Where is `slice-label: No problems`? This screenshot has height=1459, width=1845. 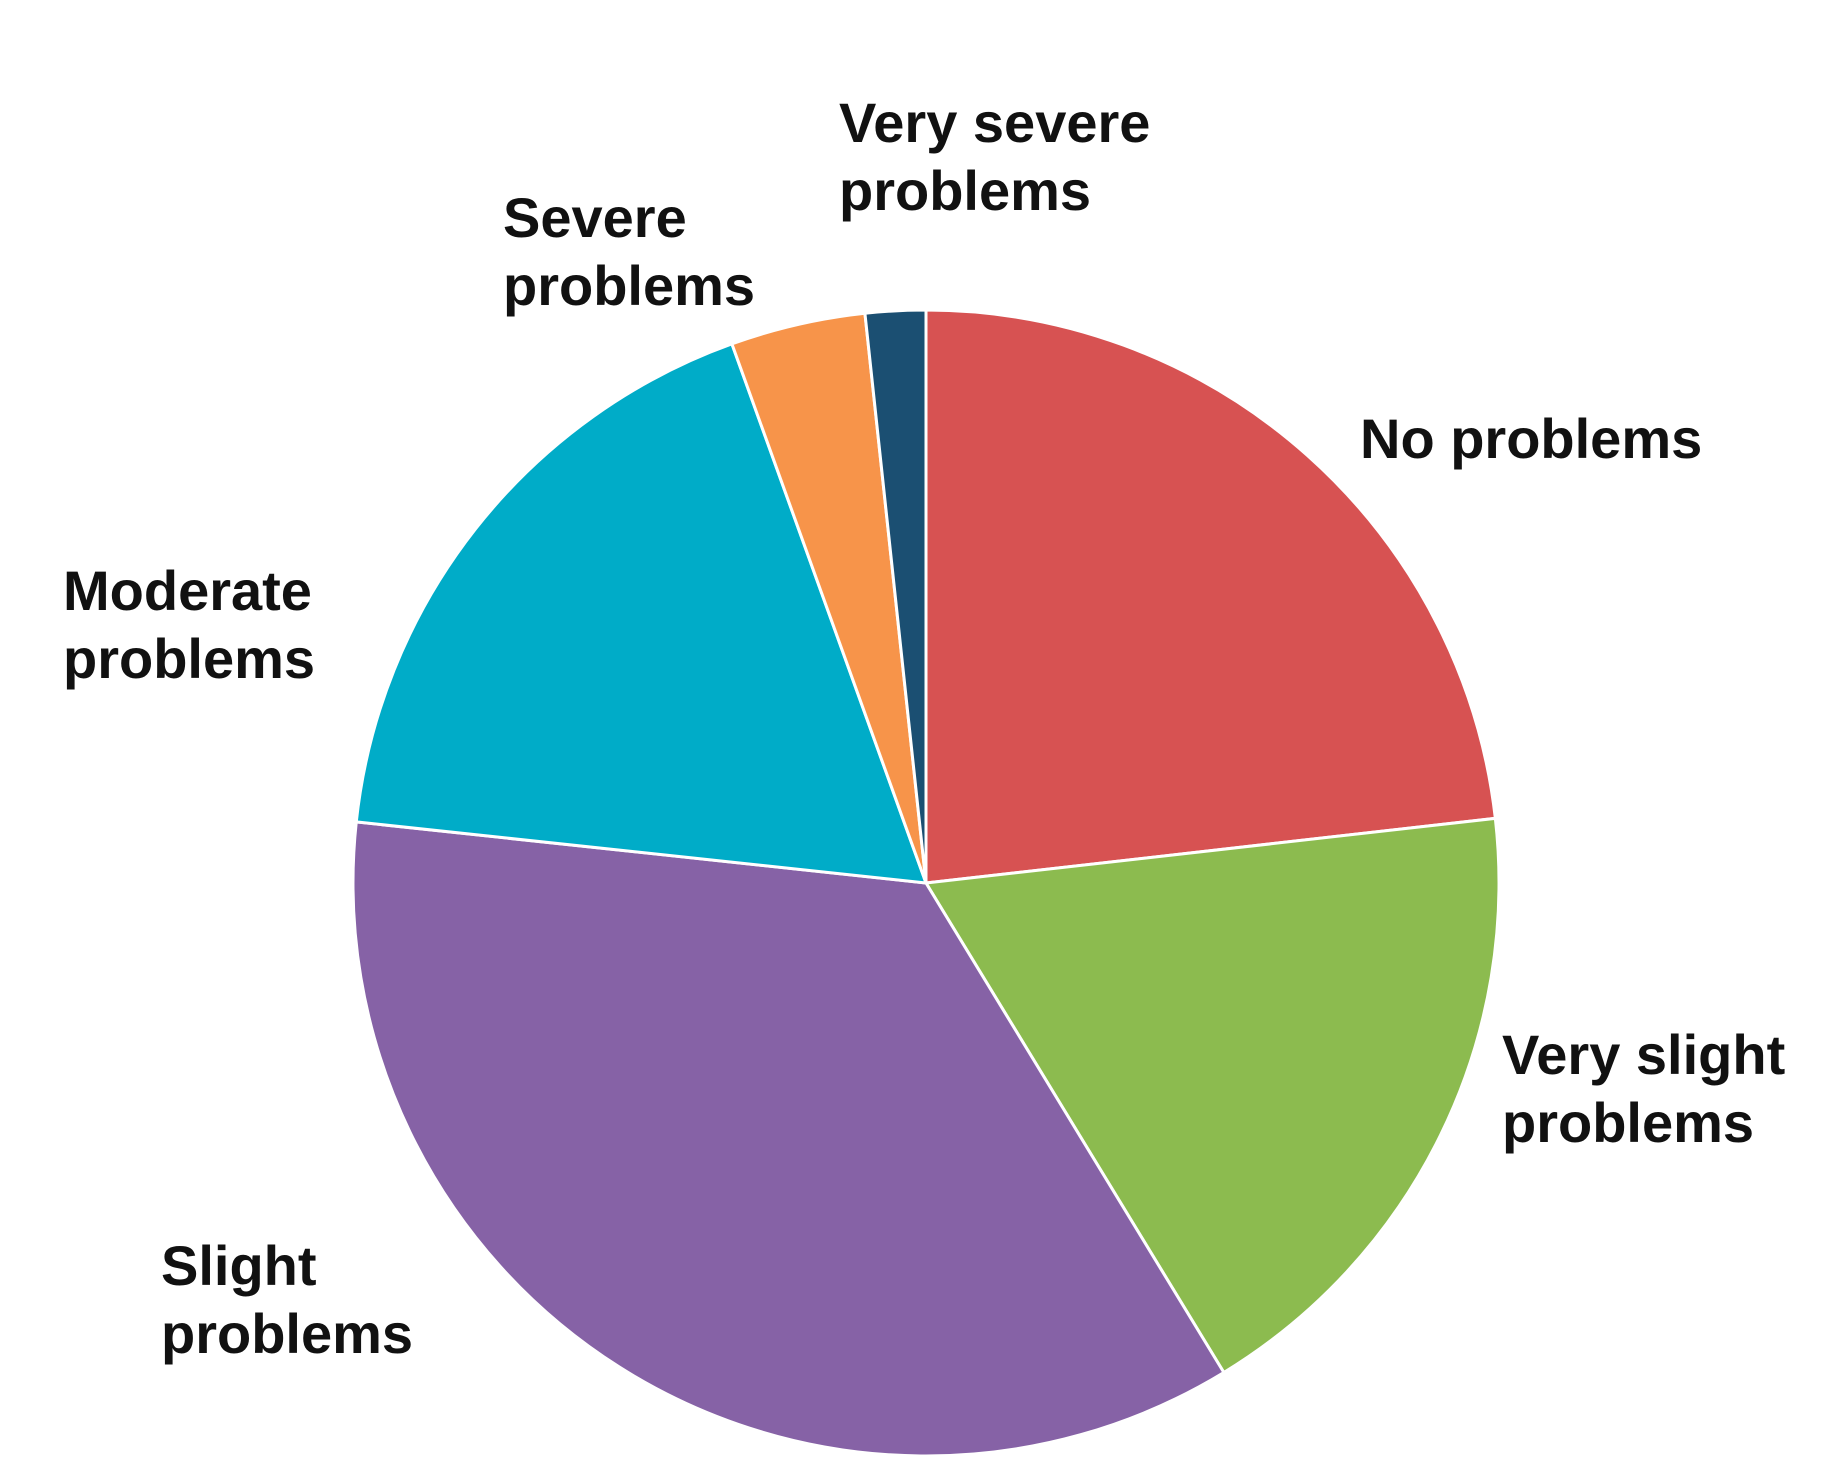 slice-label: No problems is located at coordinates (1531, 438).